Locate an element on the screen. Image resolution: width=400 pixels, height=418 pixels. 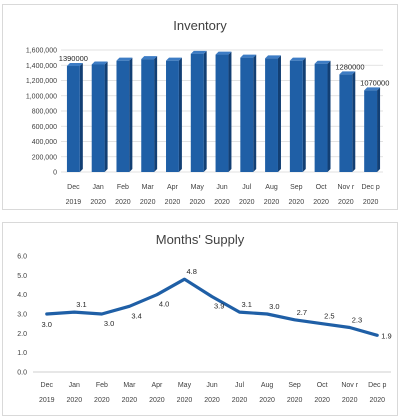
line-data-label: 3.1 is located at coordinates (247, 304).